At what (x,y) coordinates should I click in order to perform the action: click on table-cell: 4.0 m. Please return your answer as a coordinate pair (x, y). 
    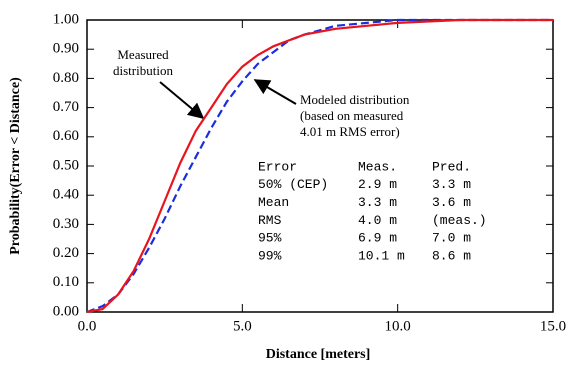
    Looking at the image, I should click on (377, 220).